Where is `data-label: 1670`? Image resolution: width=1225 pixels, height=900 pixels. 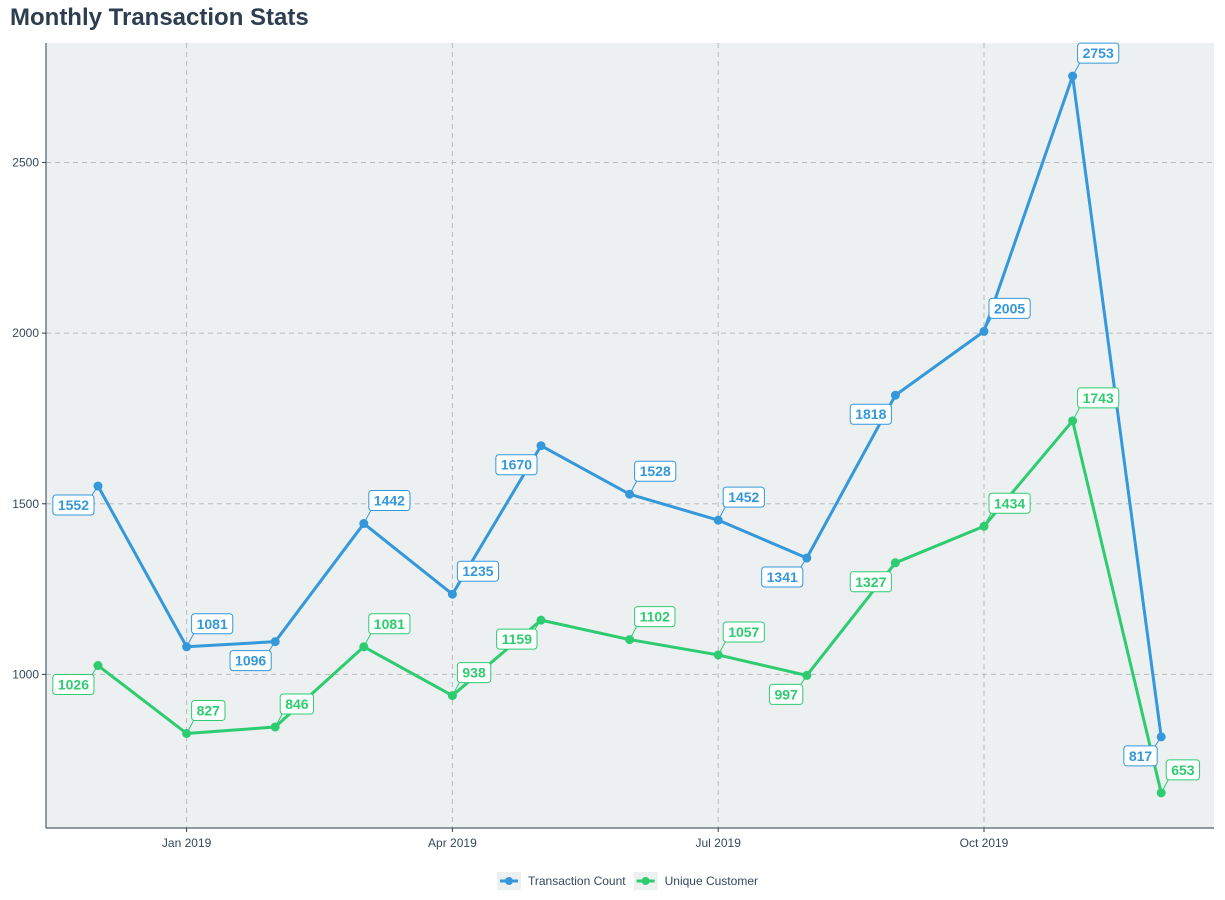
data-label: 1670 is located at coordinates (516, 465).